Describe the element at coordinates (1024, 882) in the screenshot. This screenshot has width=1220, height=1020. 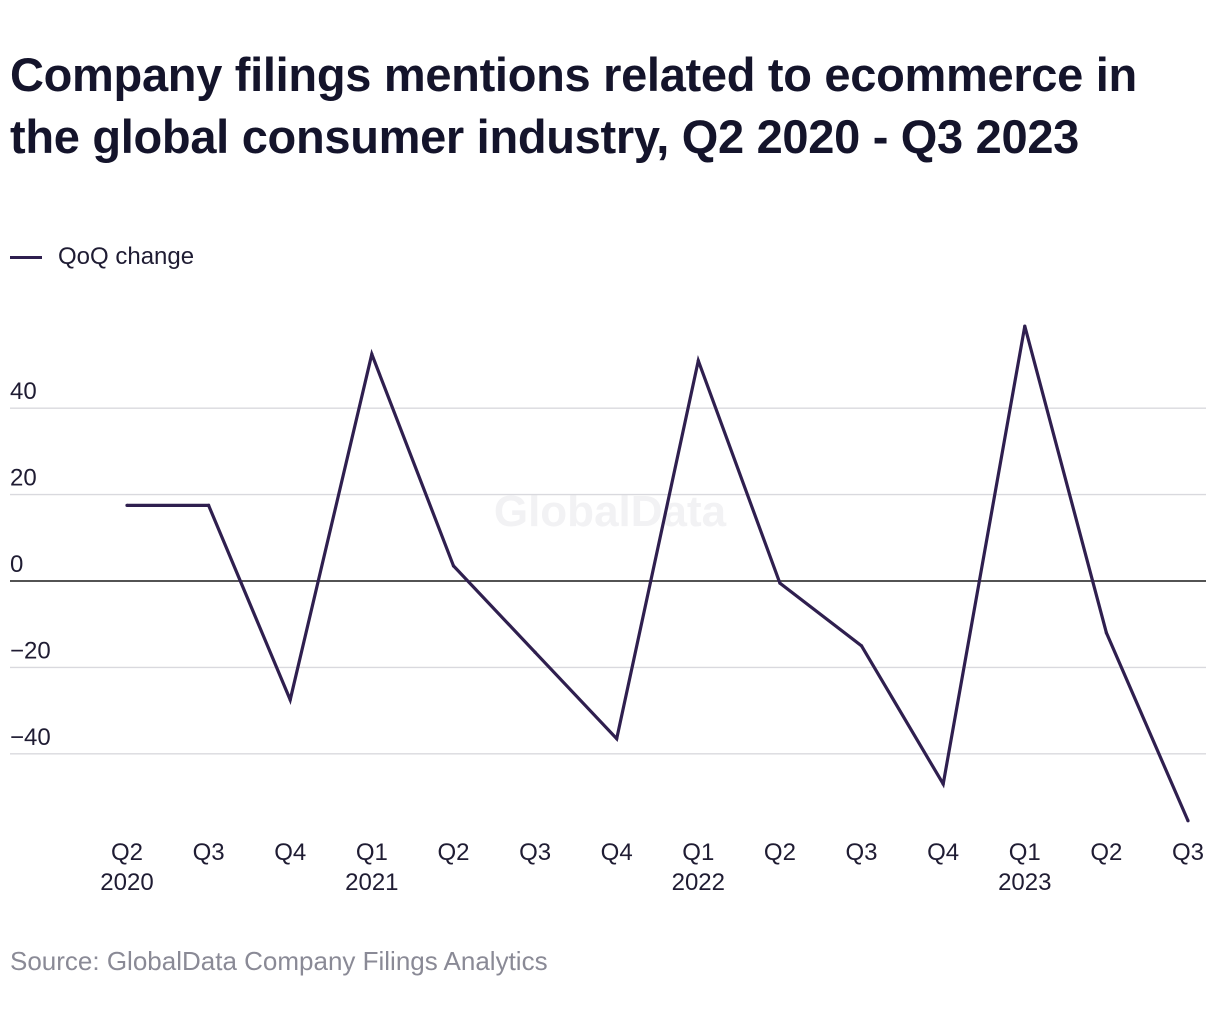
I see `x-tick-year-label: 2023` at that location.